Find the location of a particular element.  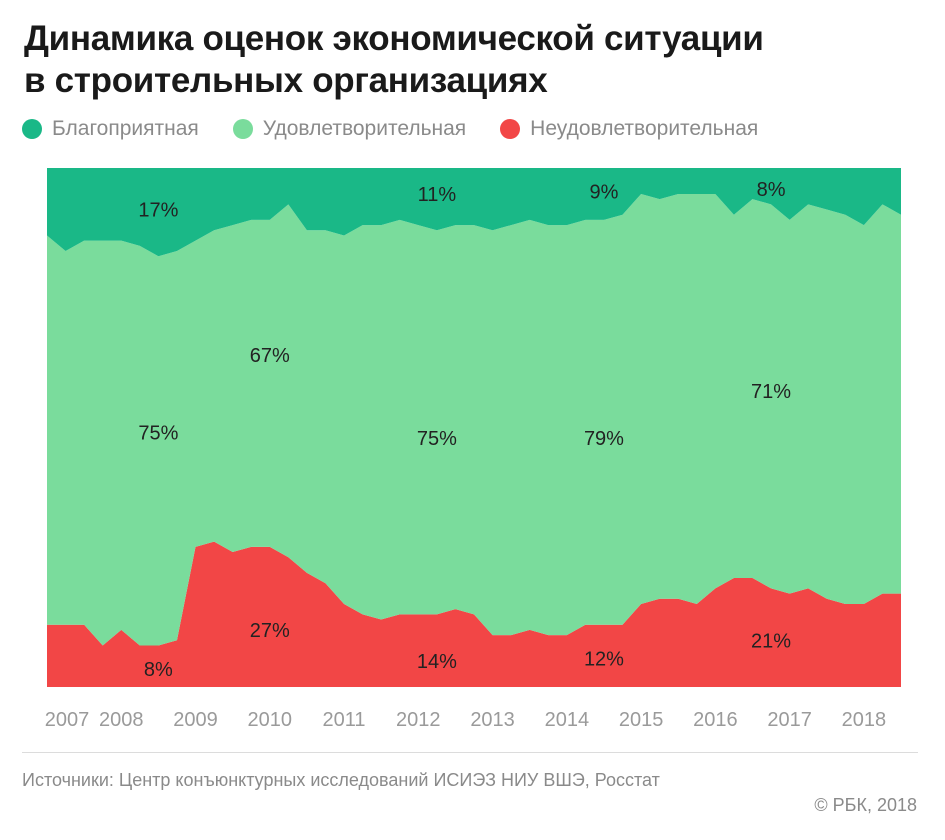

x-tick-label: 2015 is located at coordinates (641, 720).